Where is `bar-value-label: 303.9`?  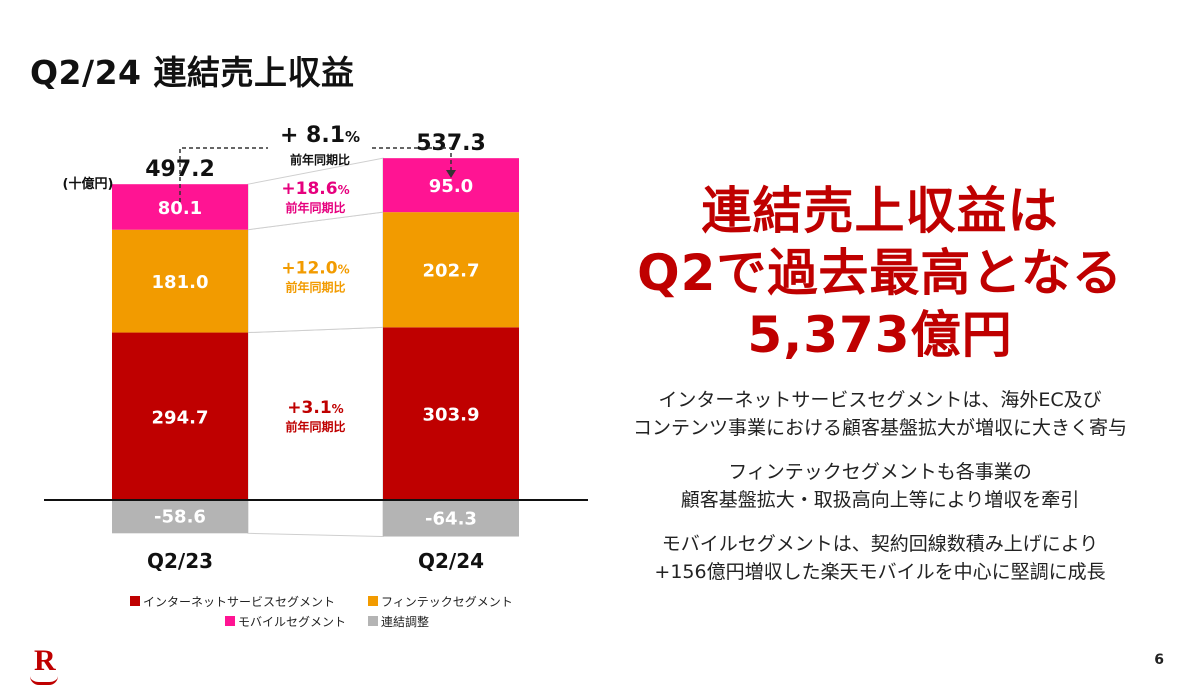 bar-value-label: 303.9 is located at coordinates (451, 415).